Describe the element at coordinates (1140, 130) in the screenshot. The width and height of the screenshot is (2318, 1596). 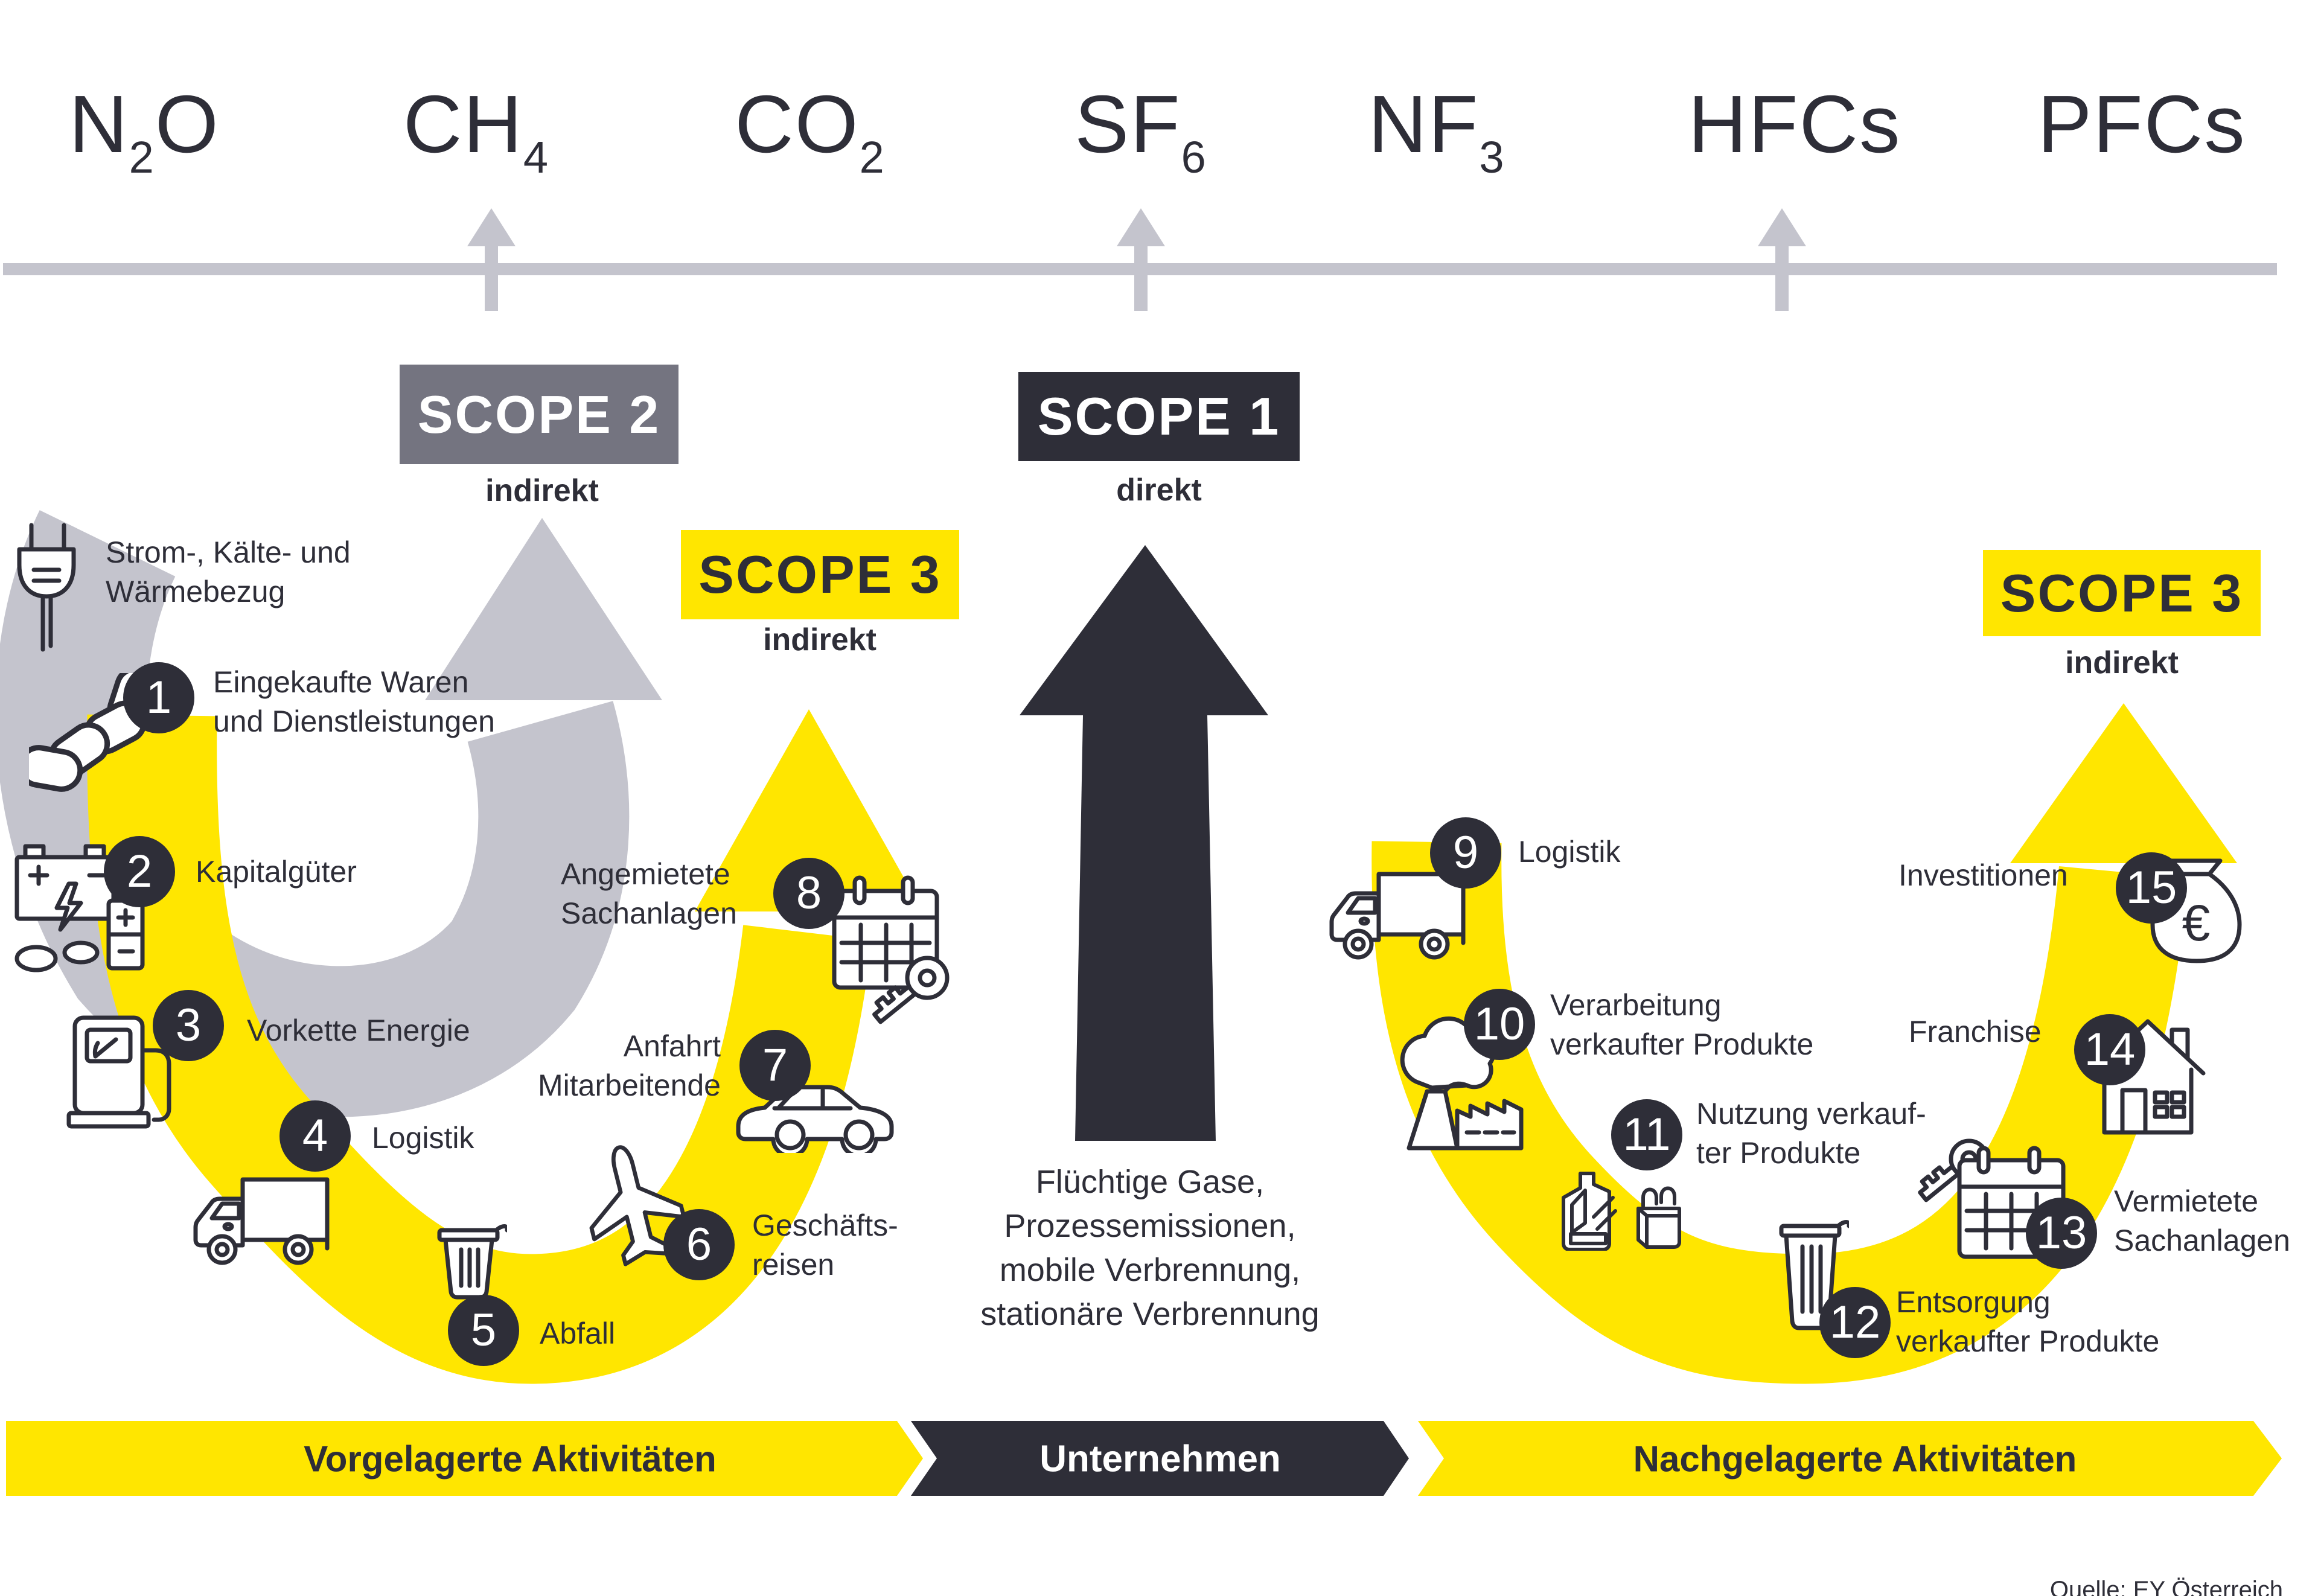
I see `gas-label-sf6: SF6` at that location.